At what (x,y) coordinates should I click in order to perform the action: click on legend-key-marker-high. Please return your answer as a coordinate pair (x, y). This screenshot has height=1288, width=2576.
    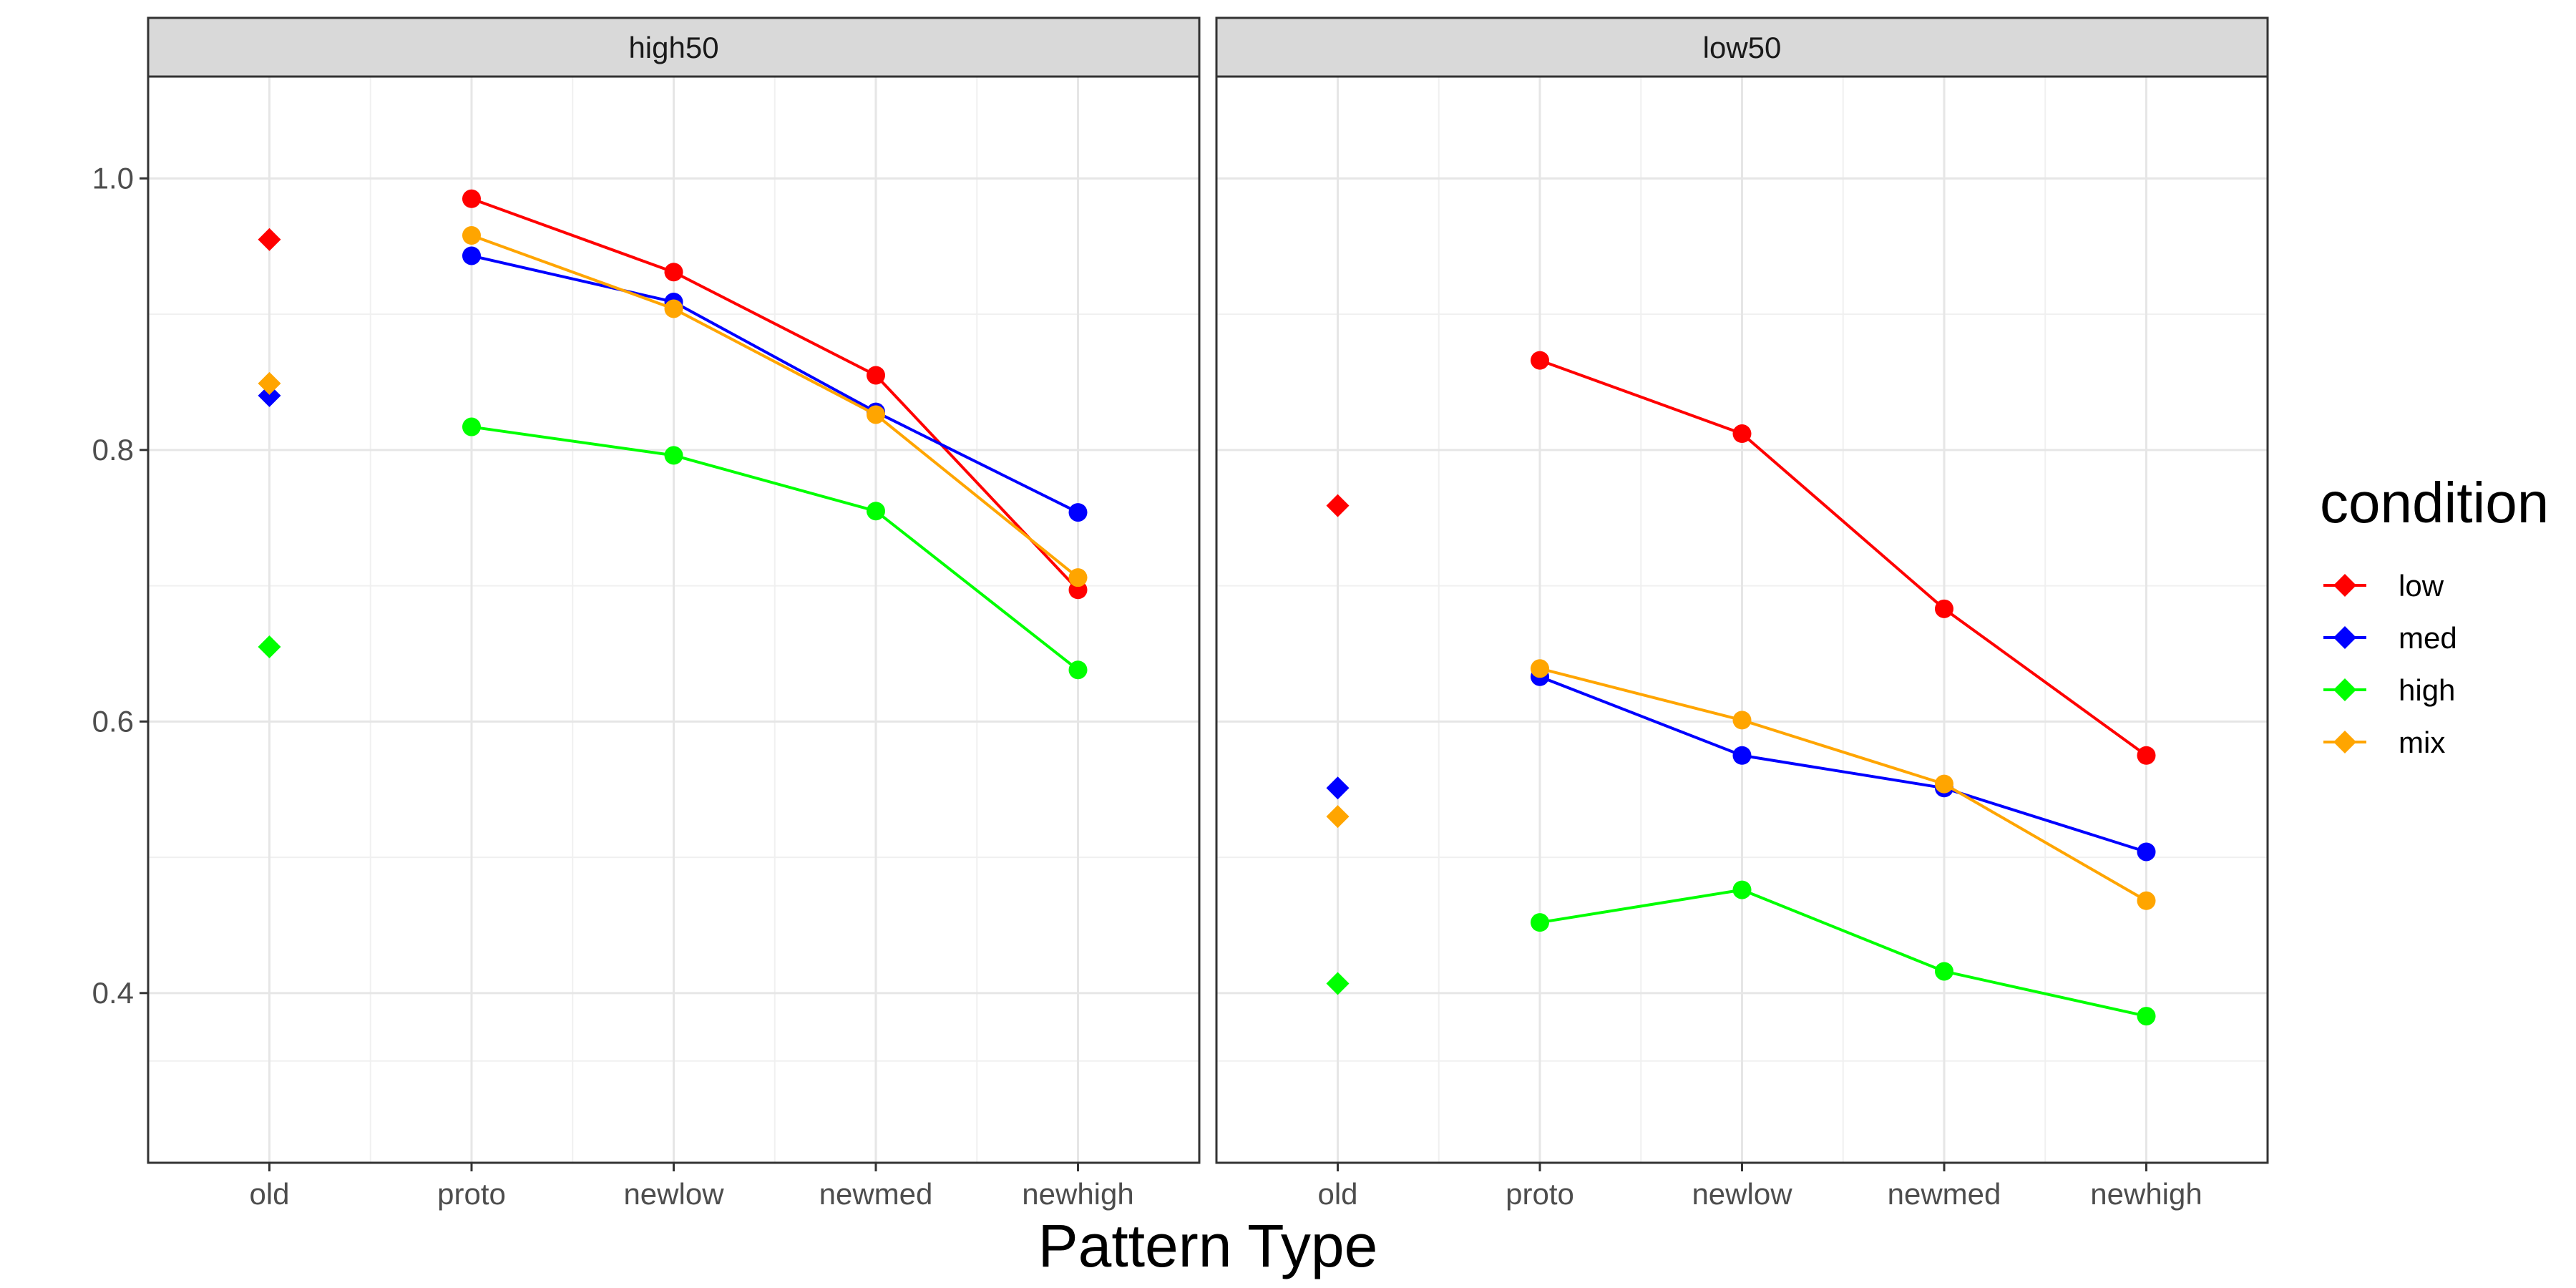
    Looking at the image, I should click on (2344, 689).